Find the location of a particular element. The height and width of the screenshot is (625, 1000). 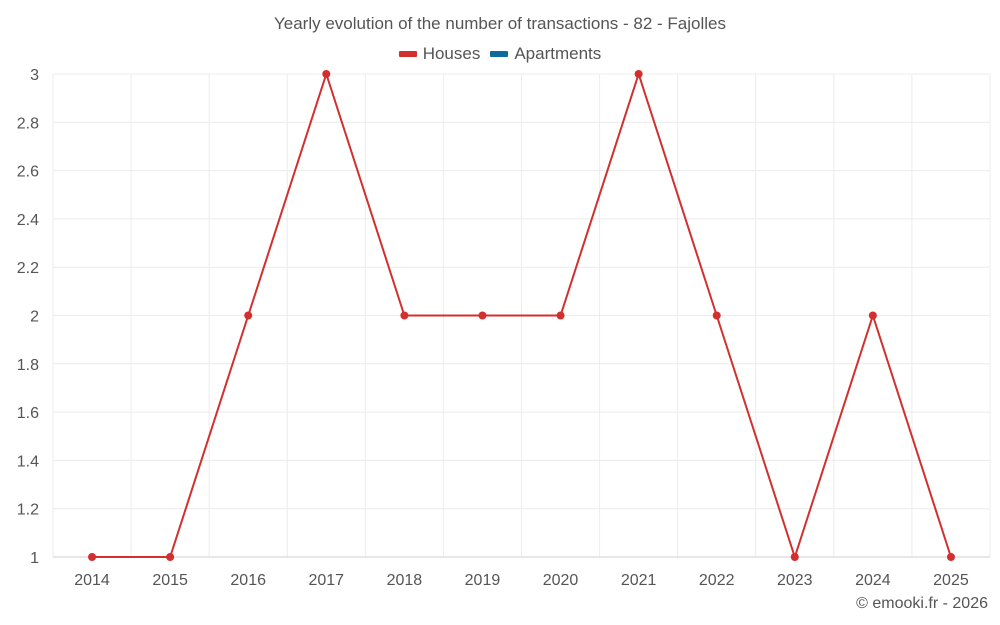

x-tick-label: 2016 is located at coordinates (248, 580).